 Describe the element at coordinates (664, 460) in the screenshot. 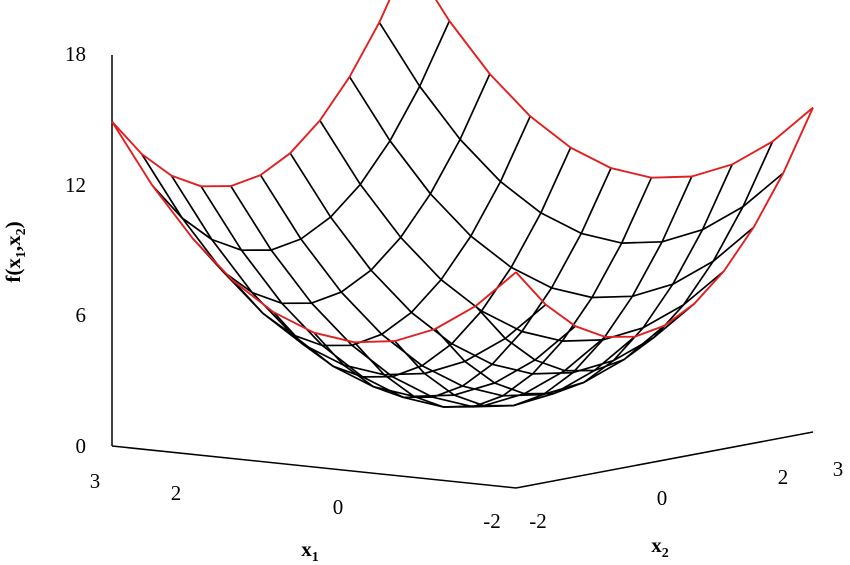

I see `x2-axis-line` at that location.